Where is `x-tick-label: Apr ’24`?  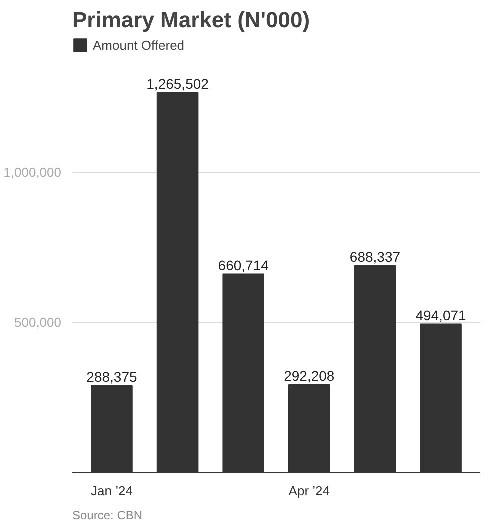 x-tick-label: Apr ’24 is located at coordinates (309, 491).